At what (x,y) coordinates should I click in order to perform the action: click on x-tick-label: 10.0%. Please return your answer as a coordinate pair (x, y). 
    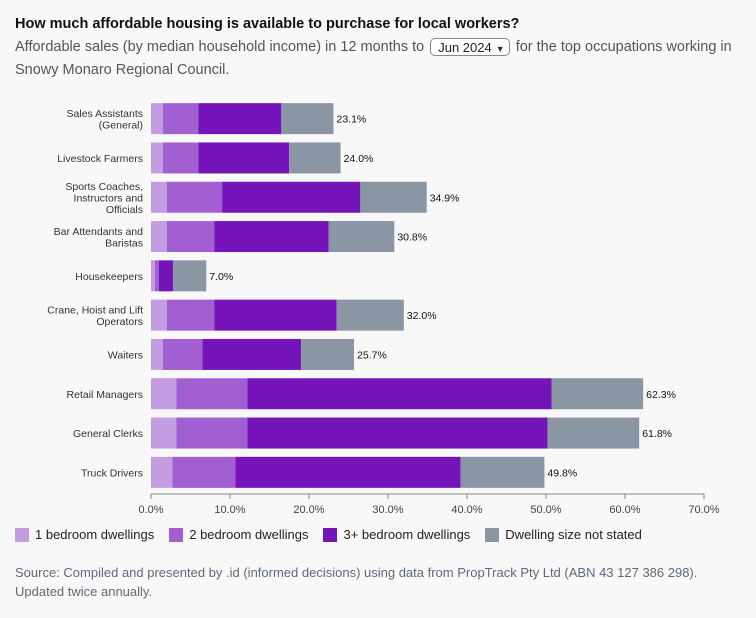
    Looking at the image, I should click on (229, 510).